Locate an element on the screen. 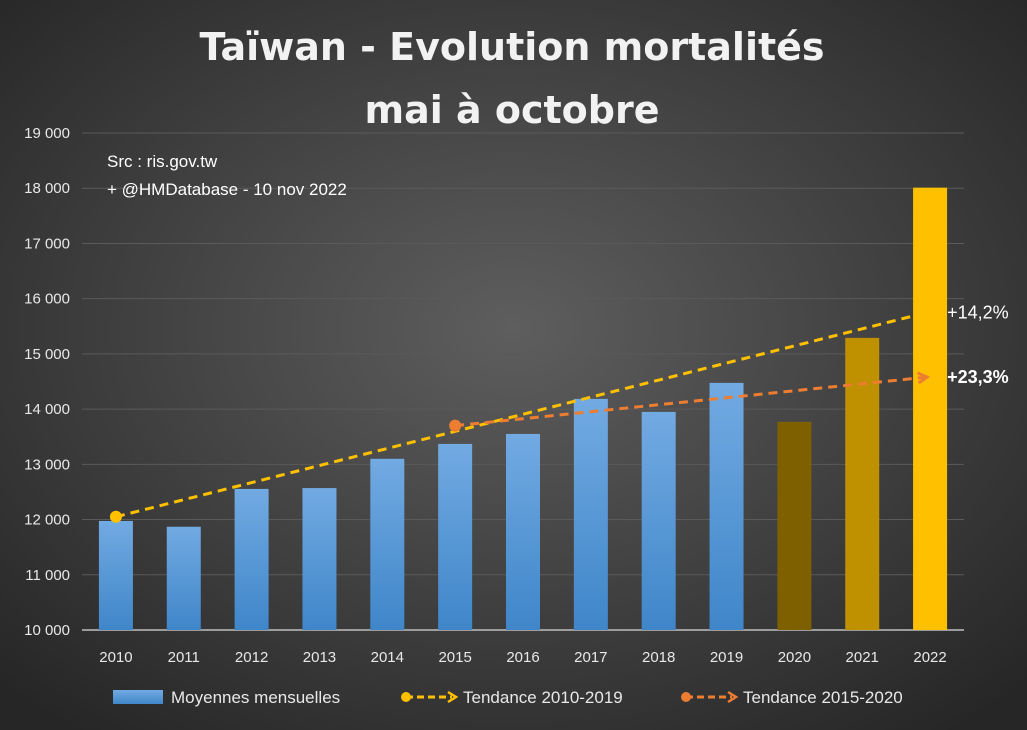  y-tick-label: 15 000 is located at coordinates (47, 354).